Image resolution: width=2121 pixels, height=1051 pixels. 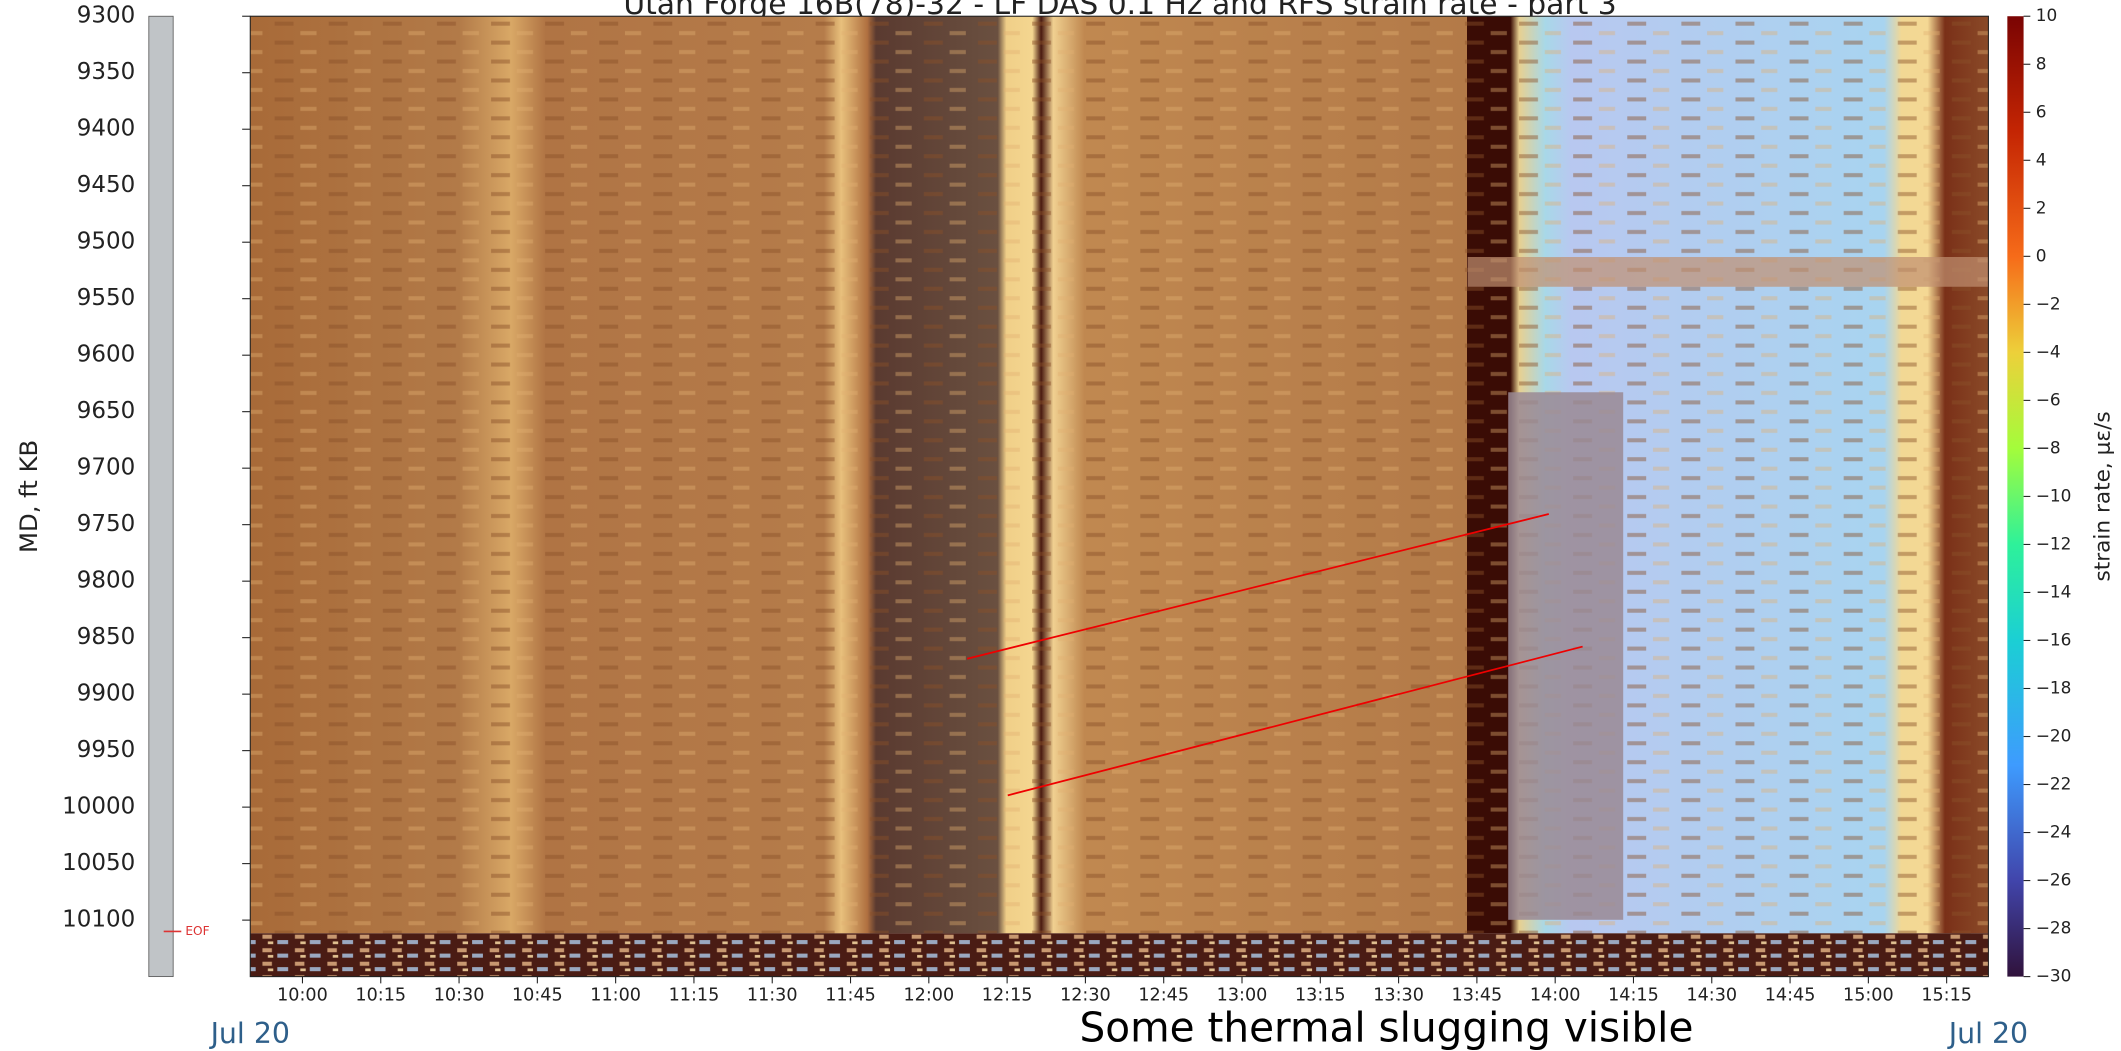 I want to click on x-tick-label: 14:45, so click(x=1790, y=996).